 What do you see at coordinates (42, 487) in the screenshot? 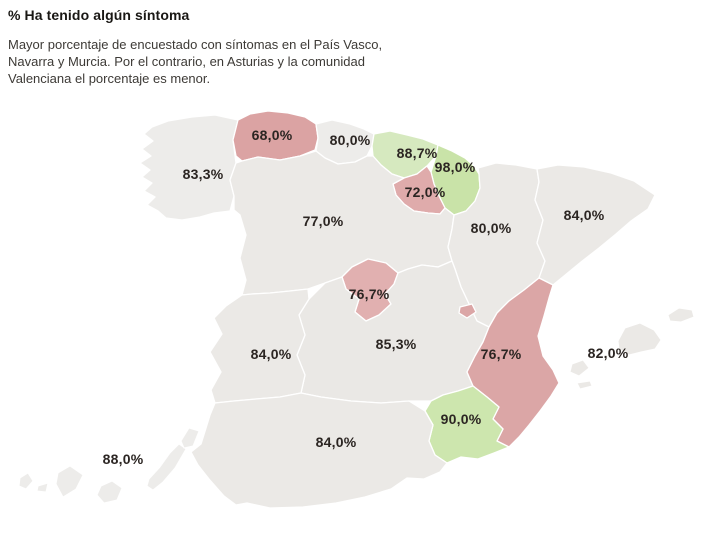
I see `island-el-hierro` at bounding box center [42, 487].